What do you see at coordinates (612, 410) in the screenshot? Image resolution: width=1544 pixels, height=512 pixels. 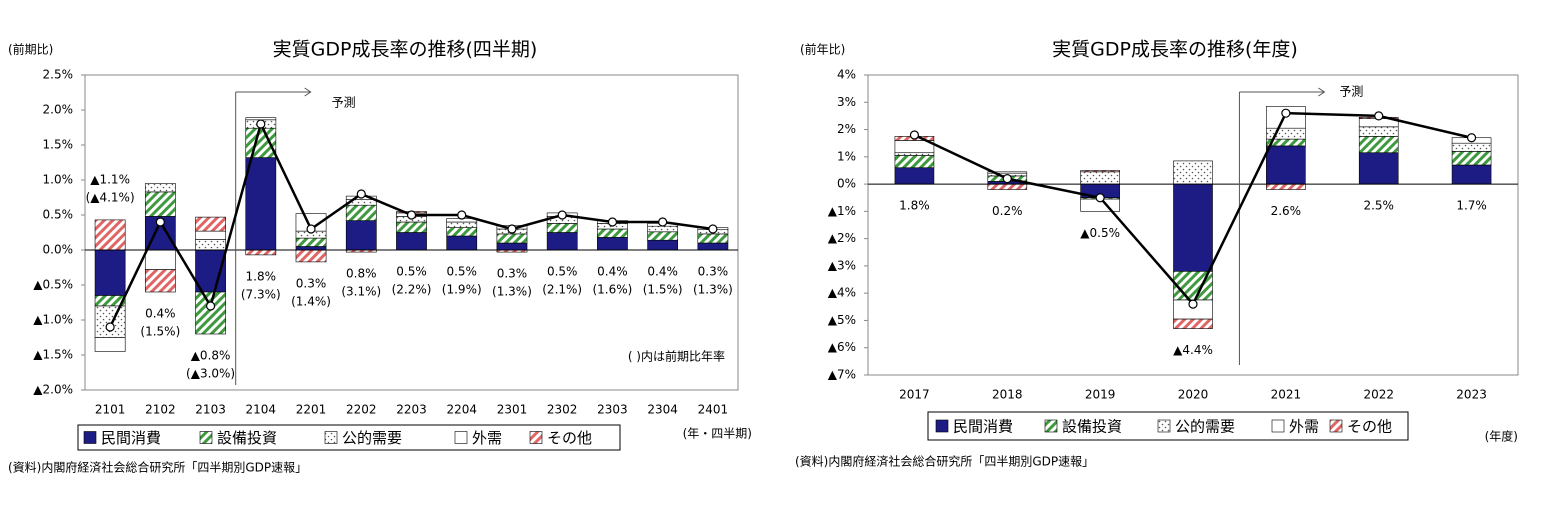 I see `x-tick-label: 2303` at bounding box center [612, 410].